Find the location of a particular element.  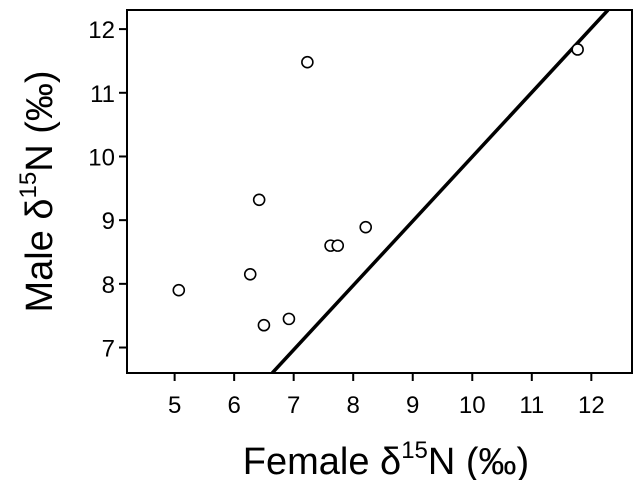

x-tick-label: 5 is located at coordinates (174, 405).